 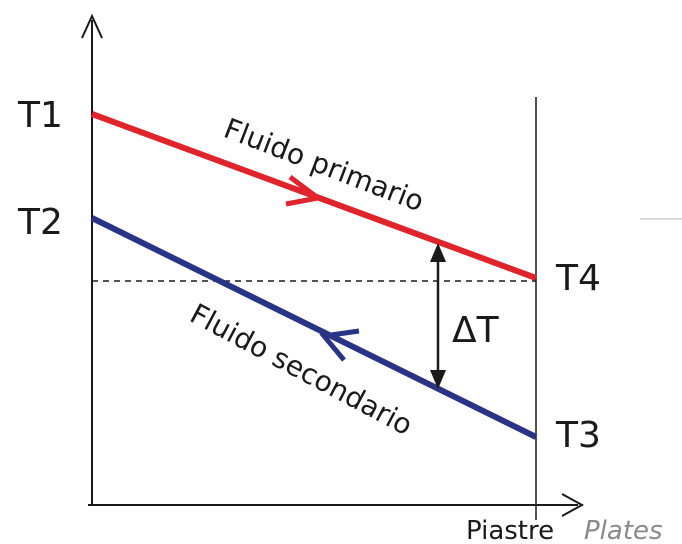 I want to click on y-axis-arrow-icon, so click(x=92, y=26).